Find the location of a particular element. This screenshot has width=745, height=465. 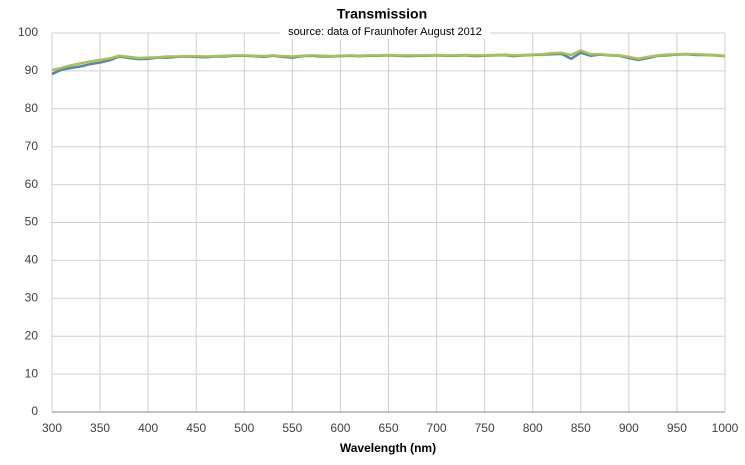

y-tick-label: 100 is located at coordinates (28, 32).